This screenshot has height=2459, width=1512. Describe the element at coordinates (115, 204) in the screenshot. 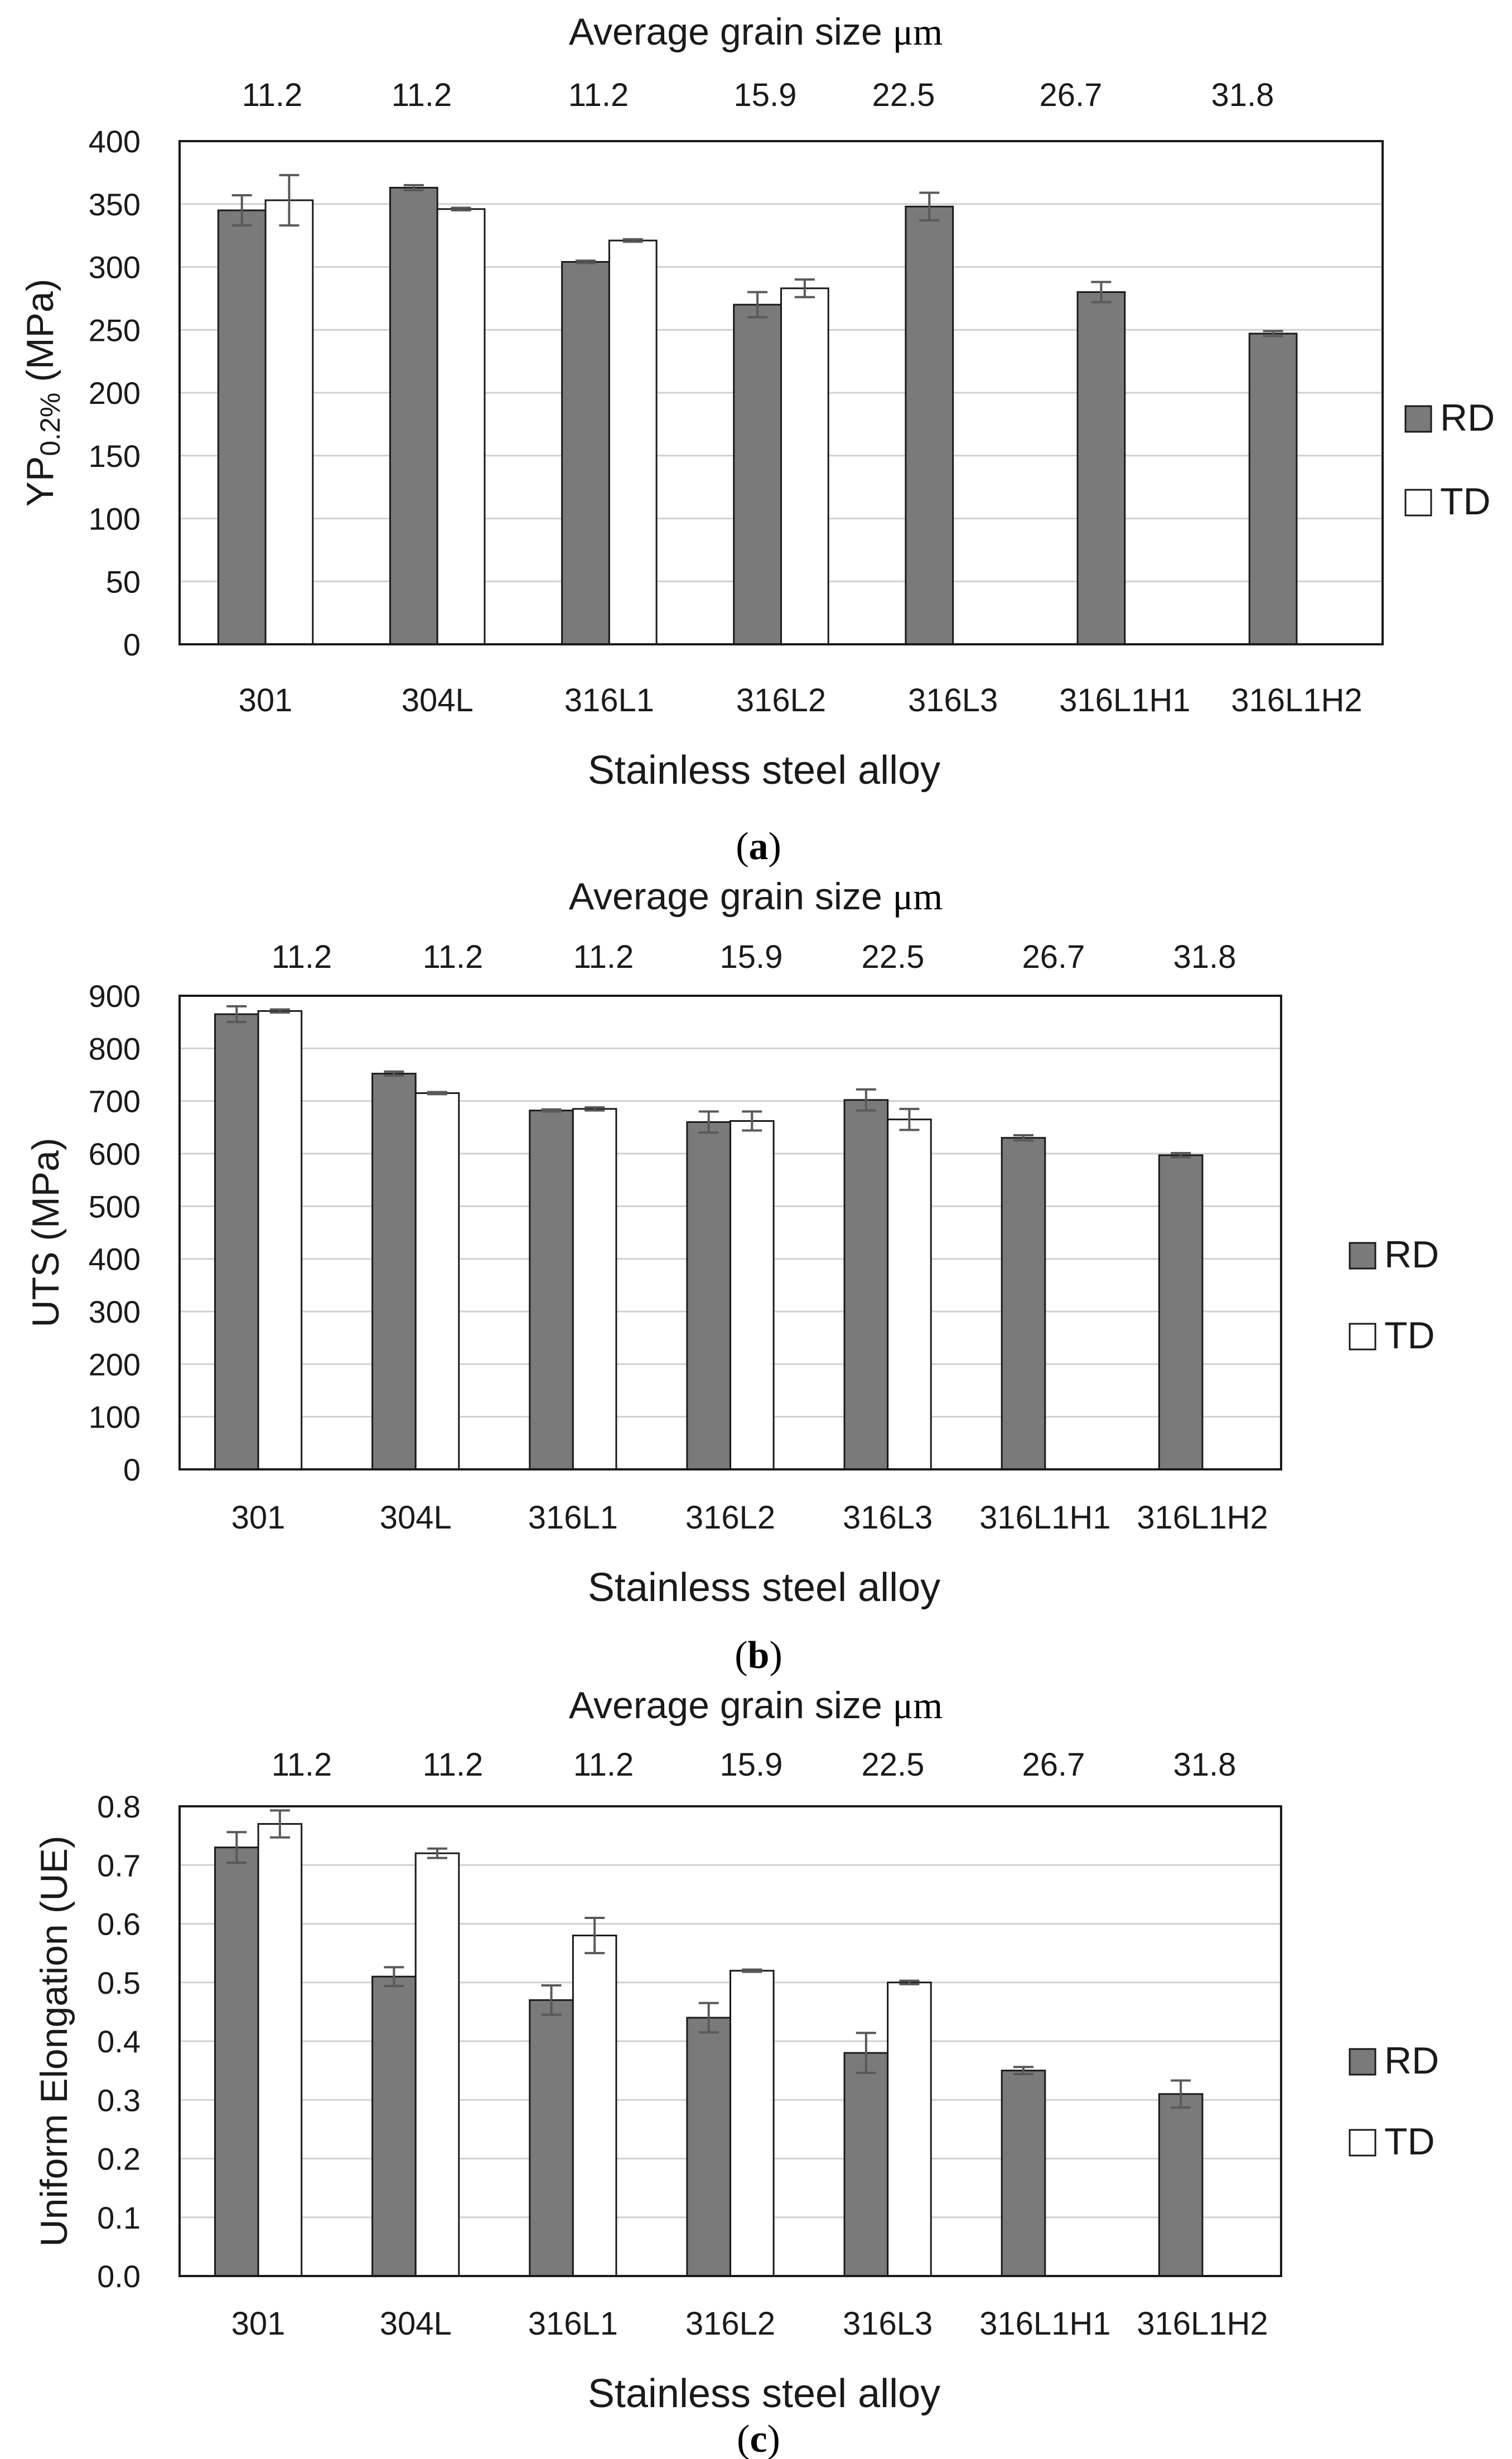

I see `y-tick-label: 350` at that location.